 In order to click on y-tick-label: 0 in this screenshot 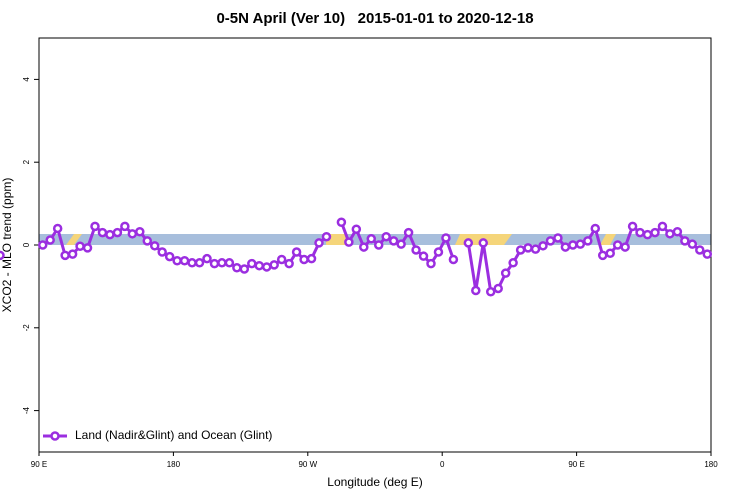, I will do `click(26, 244)`.